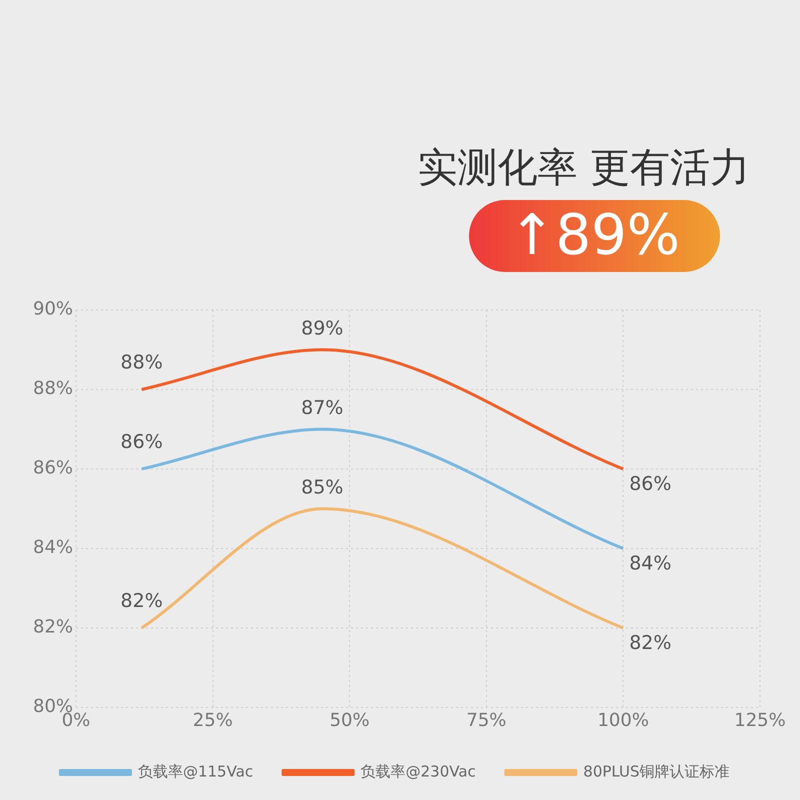 The width and height of the screenshot is (800, 800). Describe the element at coordinates (322, 408) in the screenshot. I see `data-label: 87%` at that location.